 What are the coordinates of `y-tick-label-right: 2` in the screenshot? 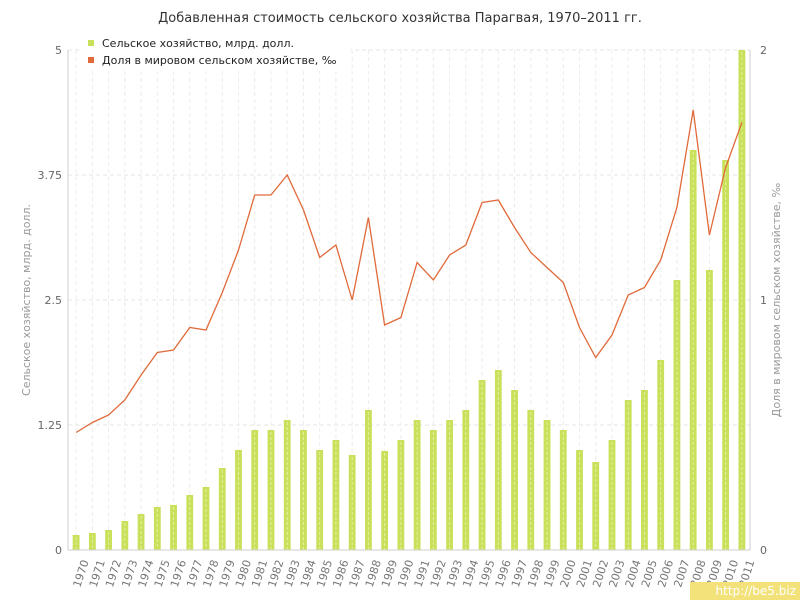 It's located at (763, 50).